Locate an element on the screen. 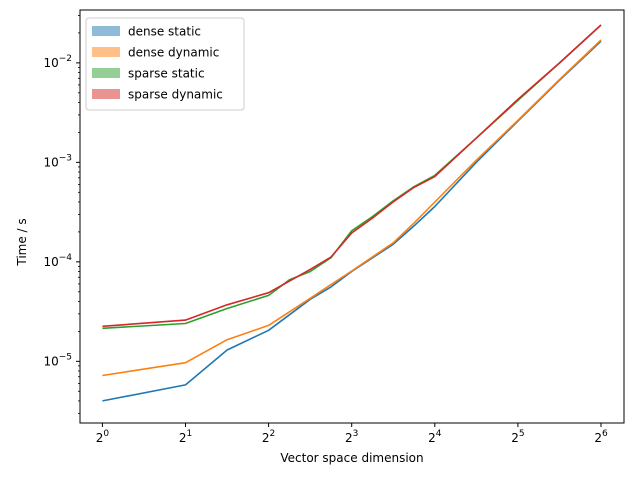  y-axis-ticks: 10−5 10−4 10−3 10−2 is located at coordinates (61, 214).